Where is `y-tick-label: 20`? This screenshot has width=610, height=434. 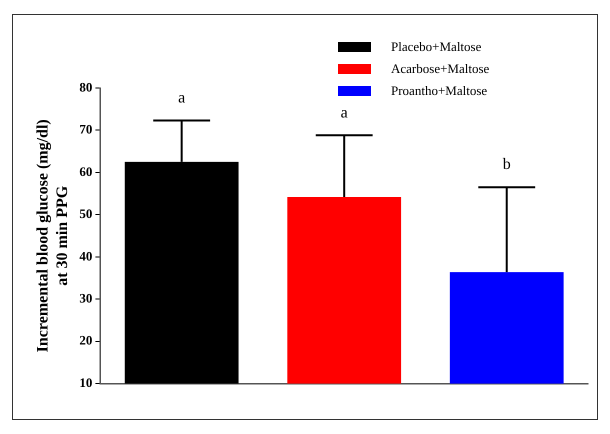 y-tick-label: 20 is located at coordinates (85, 340).